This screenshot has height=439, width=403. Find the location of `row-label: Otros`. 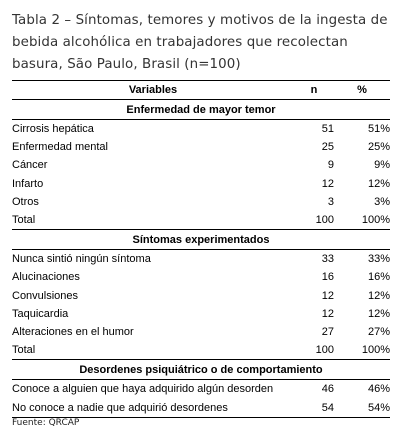

row-label: Otros is located at coordinates (25, 201).